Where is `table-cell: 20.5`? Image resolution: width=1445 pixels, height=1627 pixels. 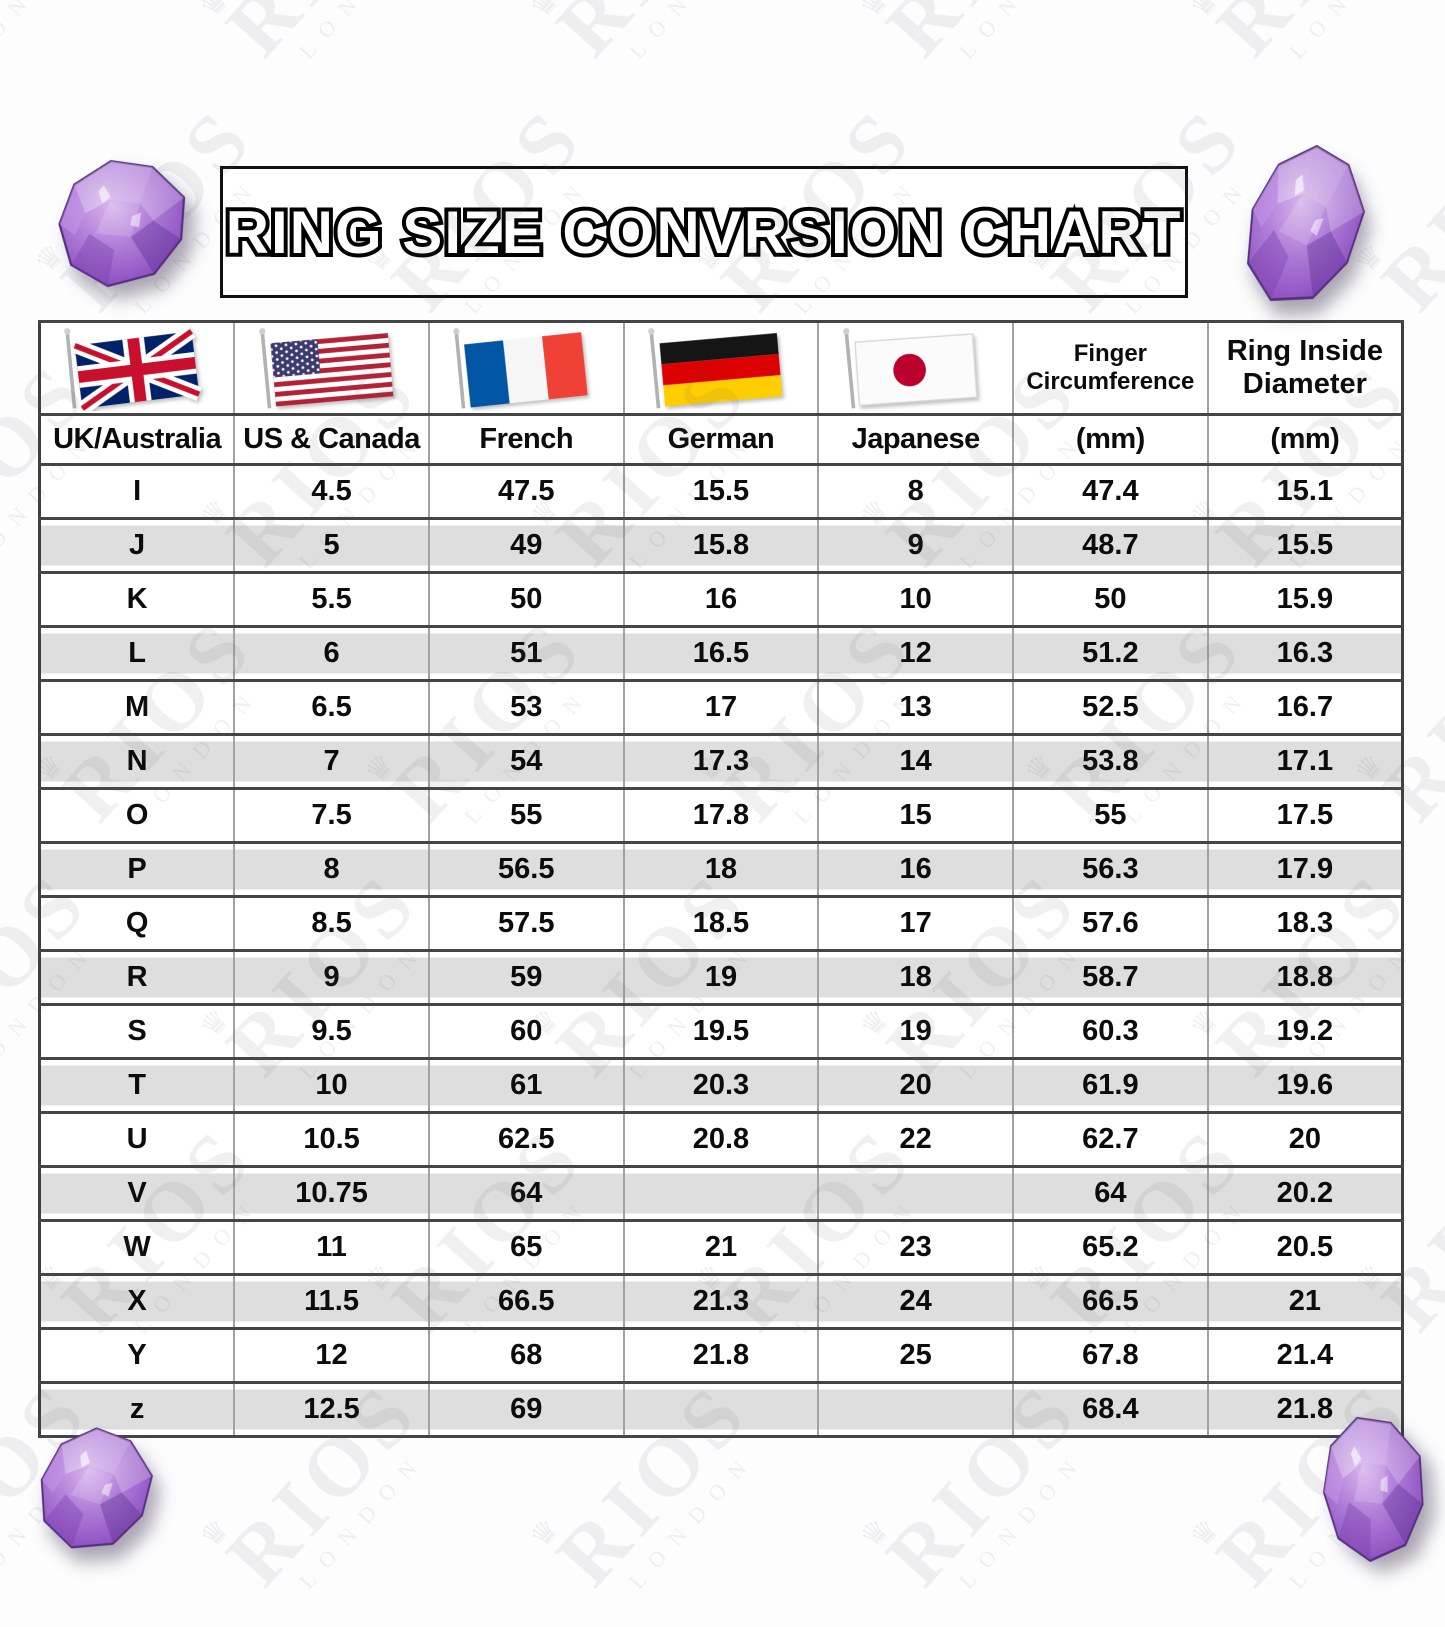 table-cell: 20.5 is located at coordinates (1305, 1247).